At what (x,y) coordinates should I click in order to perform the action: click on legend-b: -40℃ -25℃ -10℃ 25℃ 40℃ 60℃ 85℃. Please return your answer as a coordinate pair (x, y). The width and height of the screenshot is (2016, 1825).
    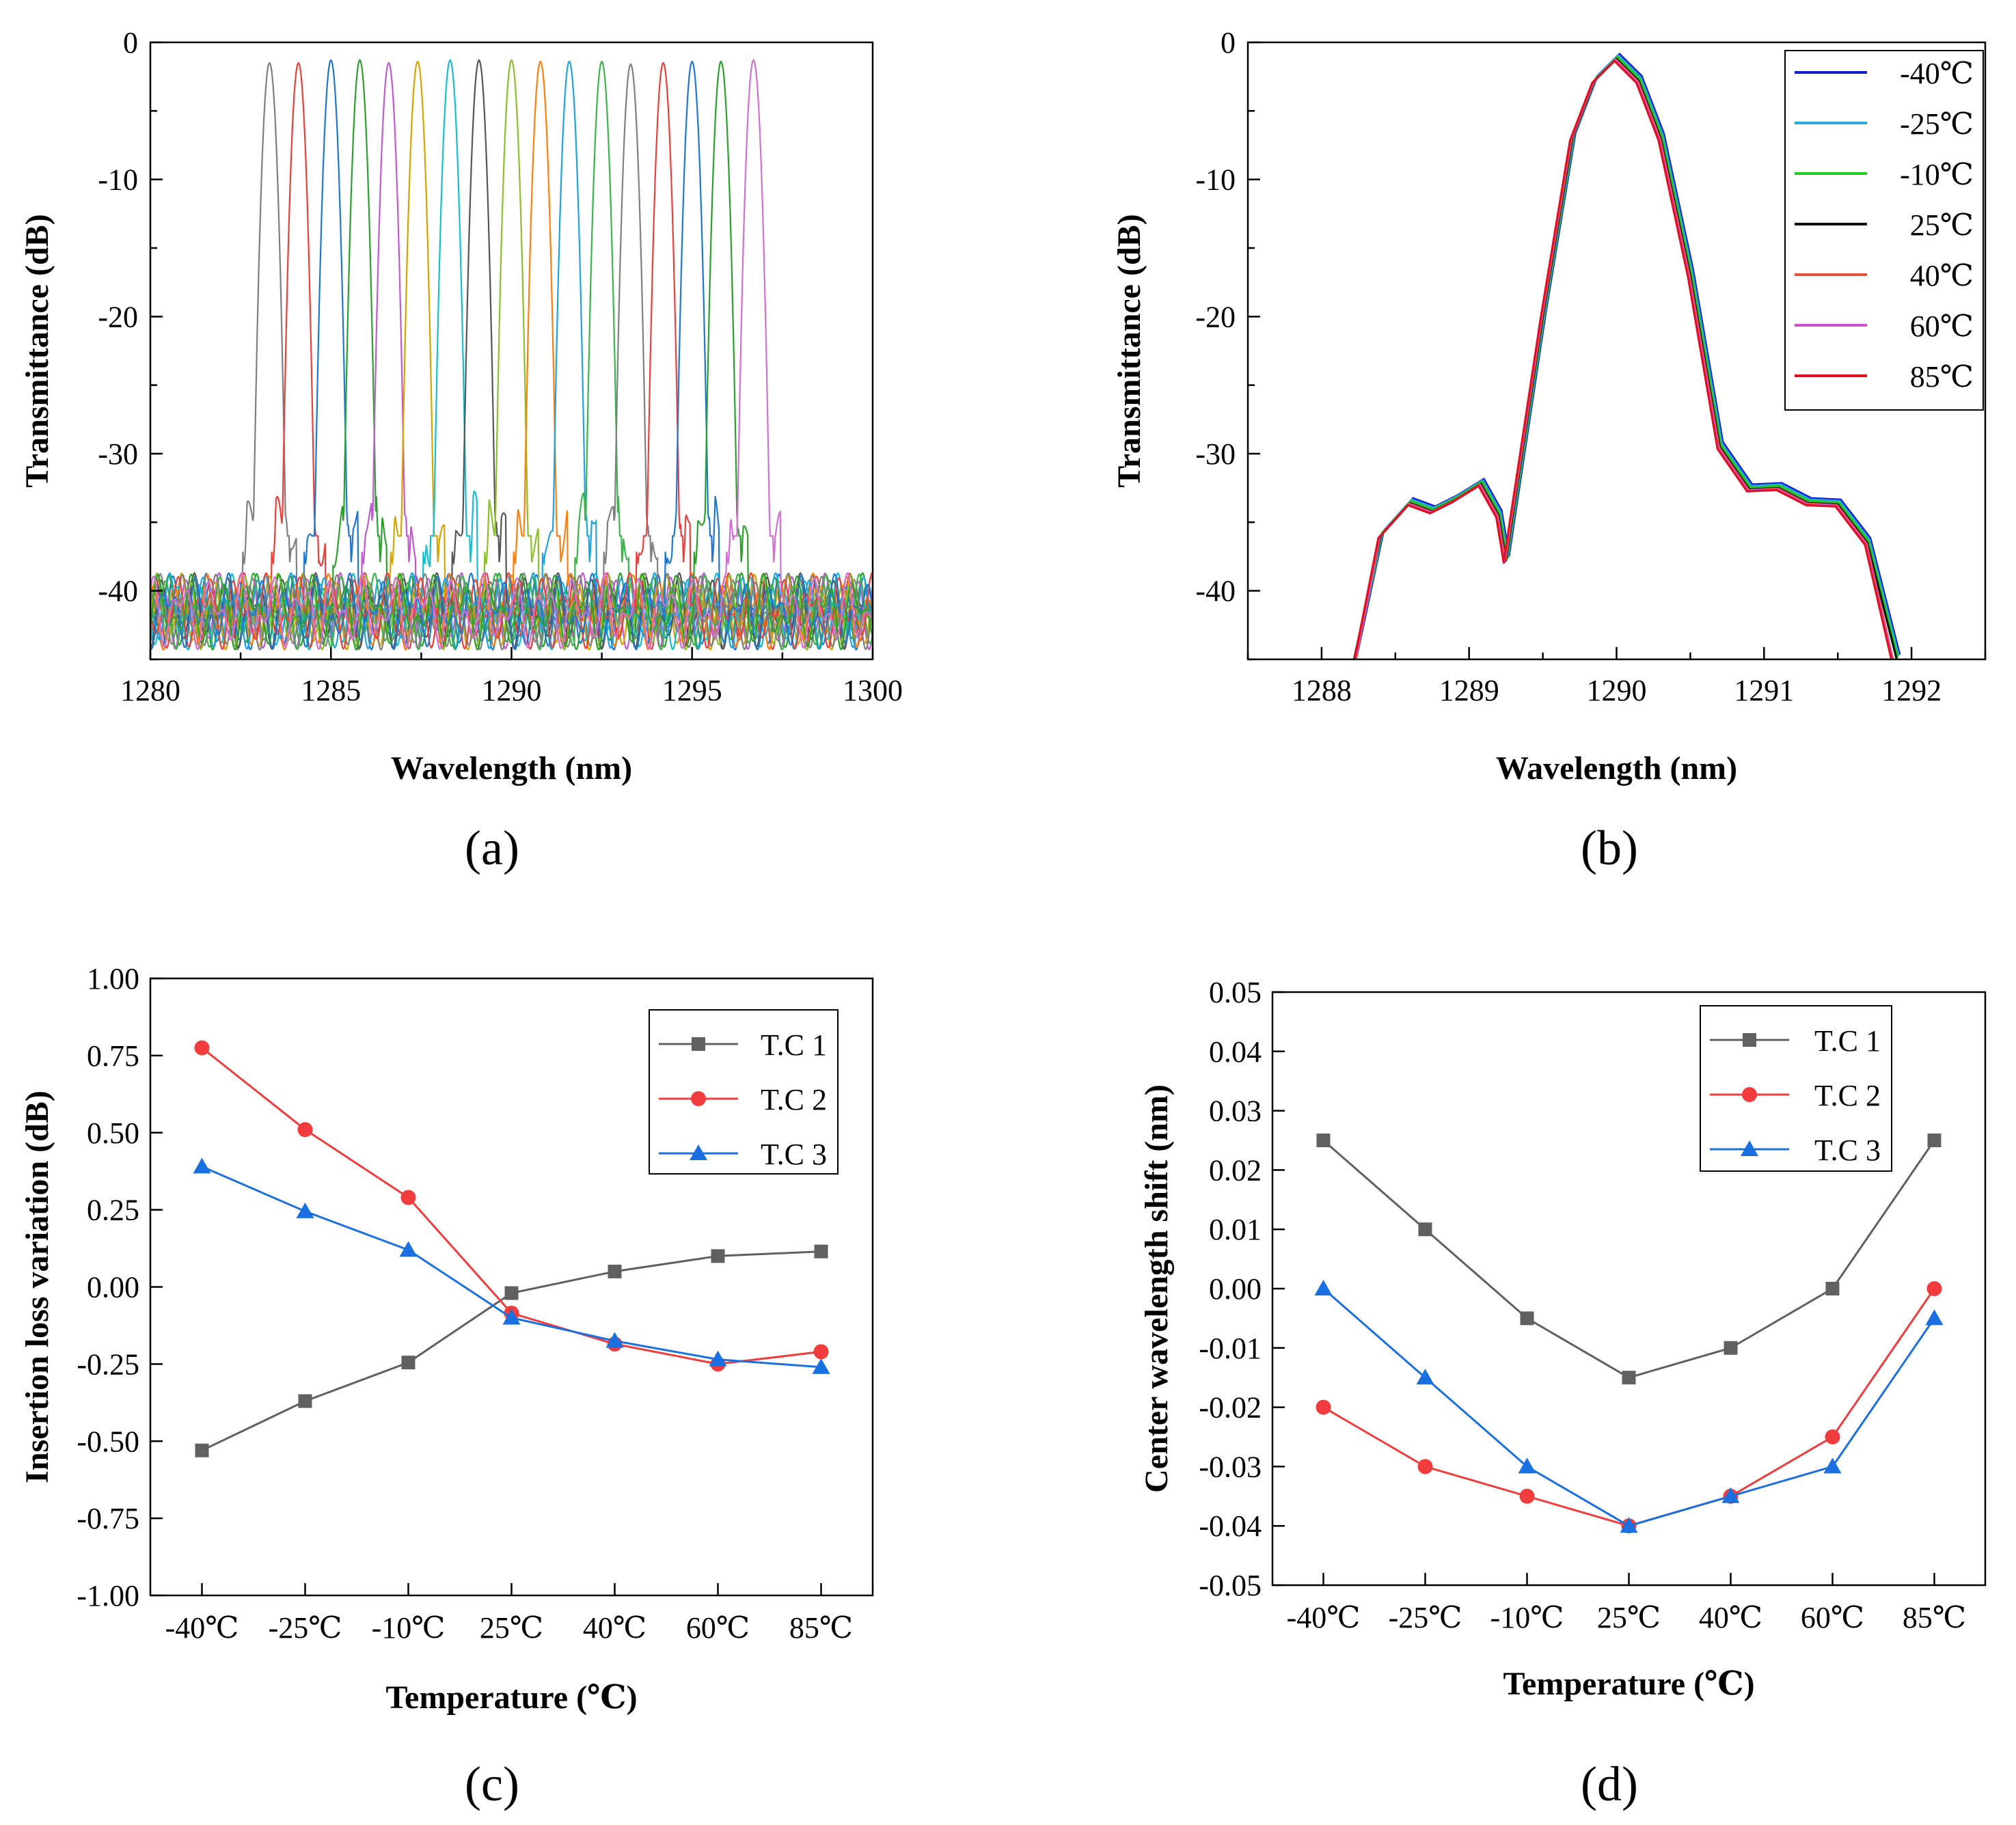
    Looking at the image, I should click on (1884, 230).